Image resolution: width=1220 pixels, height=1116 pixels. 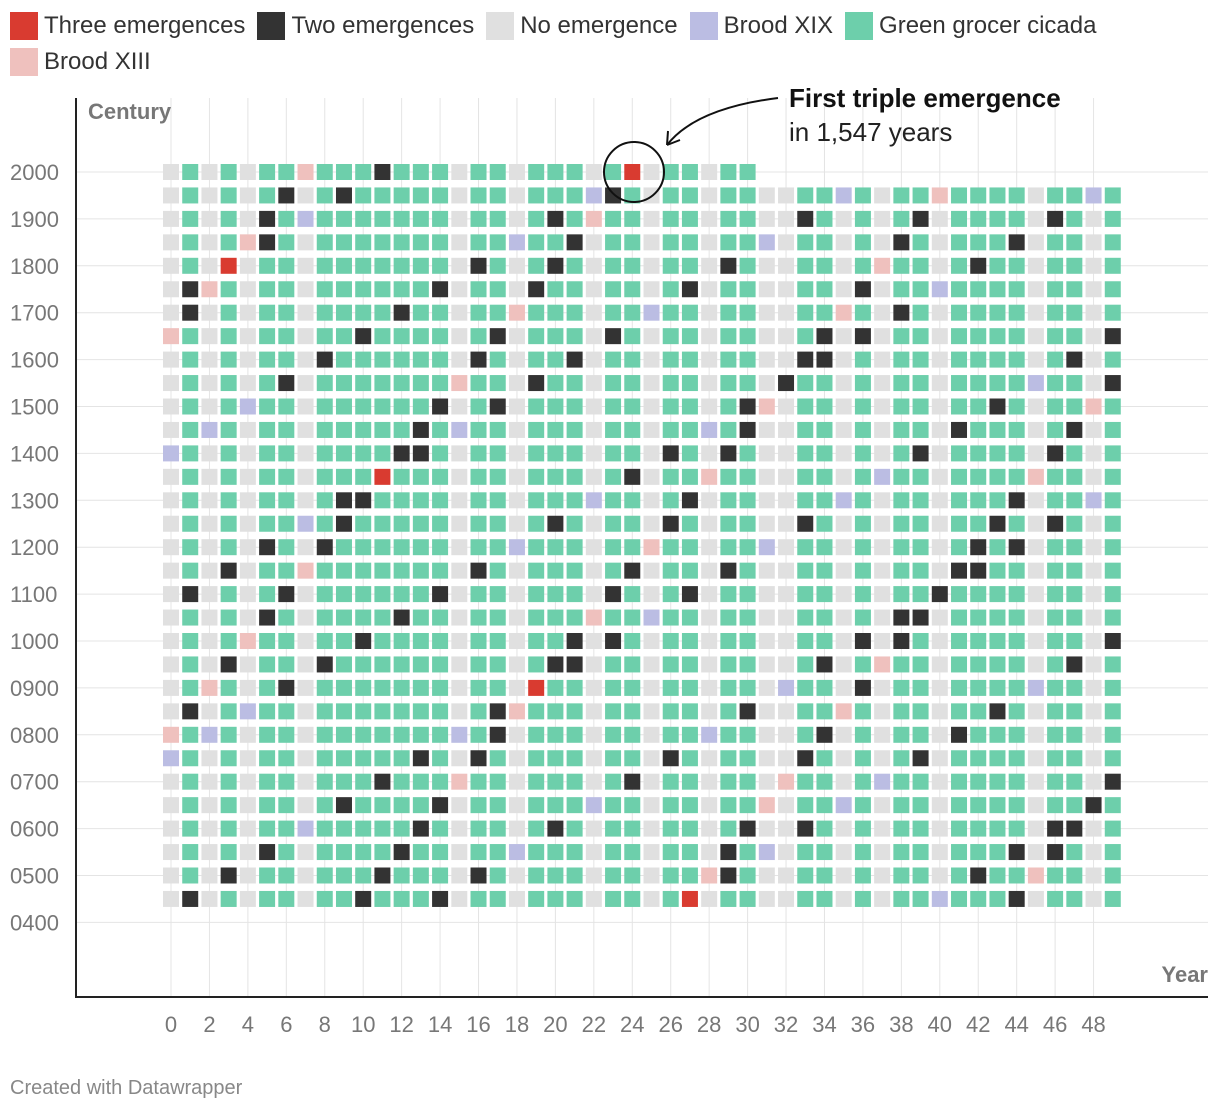 I want to click on x-tick-label: 24, so click(x=632, y=1024).